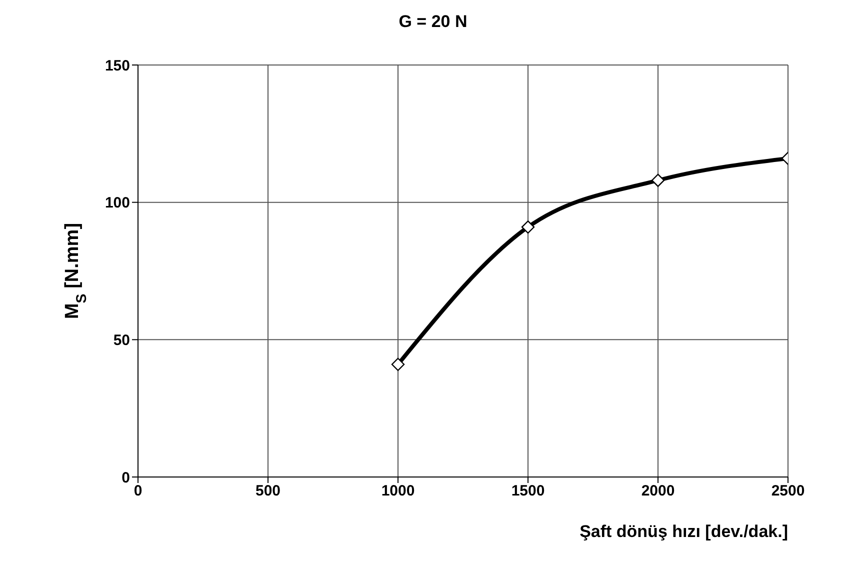  What do you see at coordinates (684, 531) in the screenshot?
I see `x-axis-title: Şaft dönüş hızı [dev./dak.]` at bounding box center [684, 531].